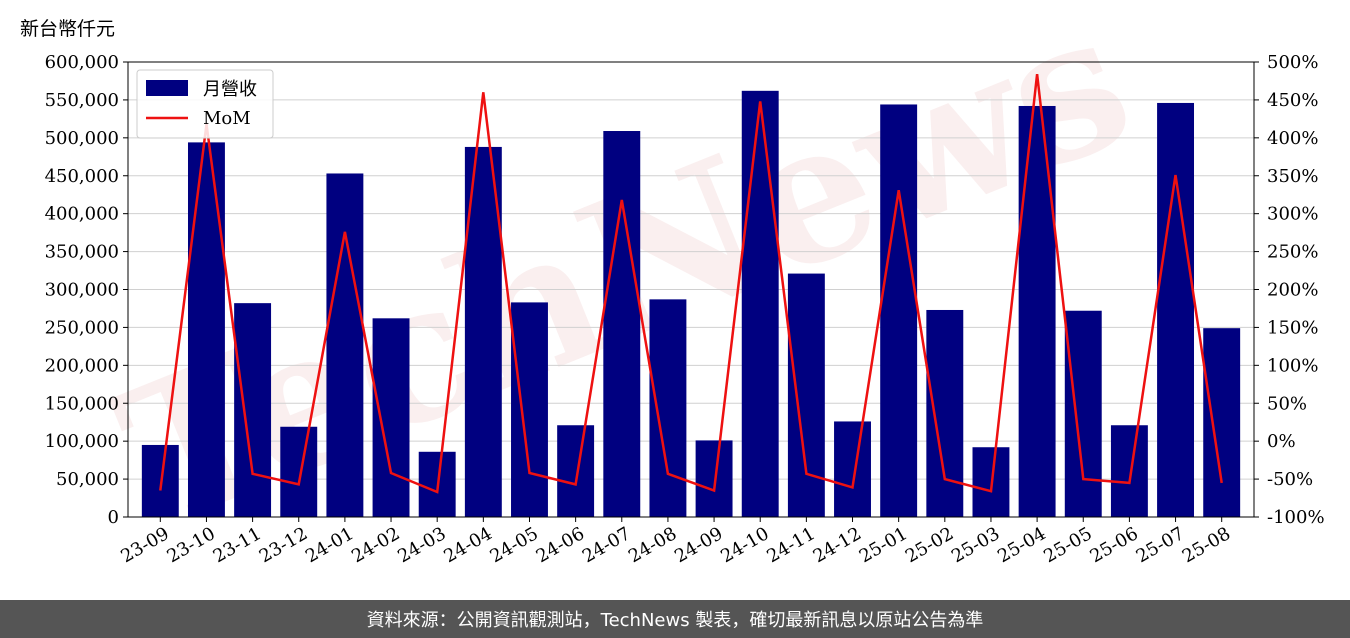 This screenshot has width=1350, height=638. Describe the element at coordinates (1292, 290) in the screenshot. I see `y-right-tick-label: 200%` at that location.